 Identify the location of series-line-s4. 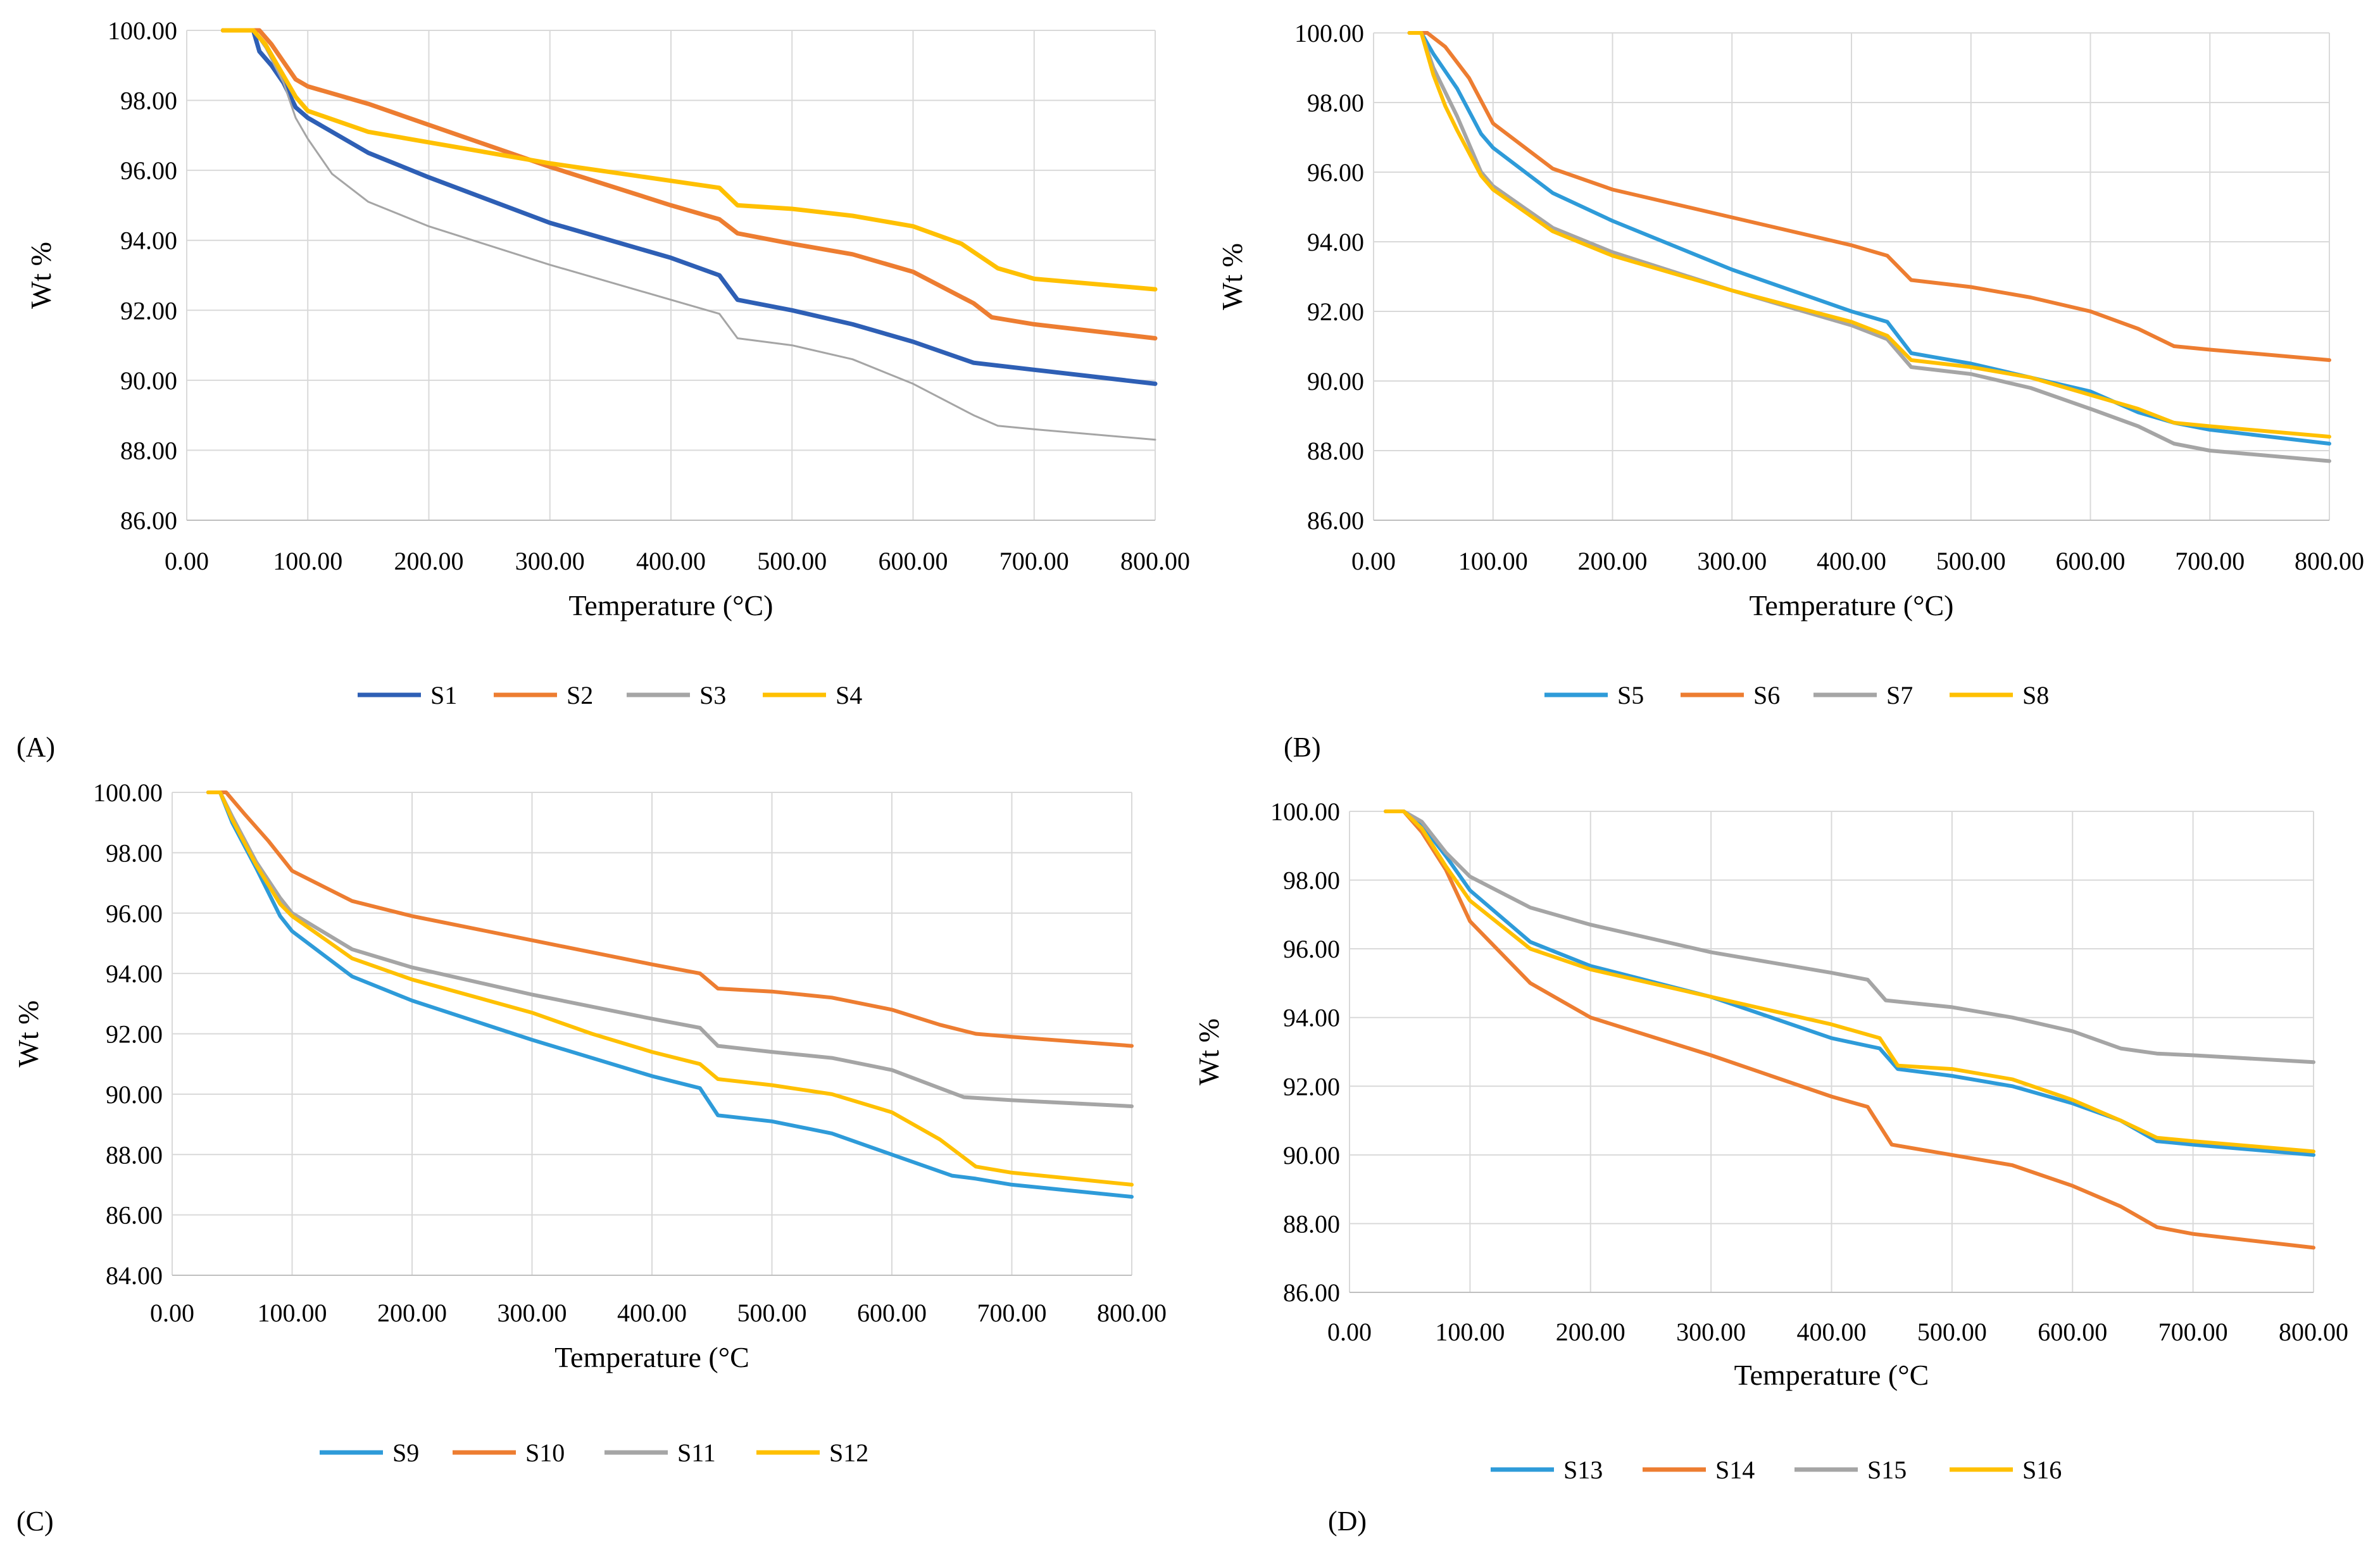
(689, 160).